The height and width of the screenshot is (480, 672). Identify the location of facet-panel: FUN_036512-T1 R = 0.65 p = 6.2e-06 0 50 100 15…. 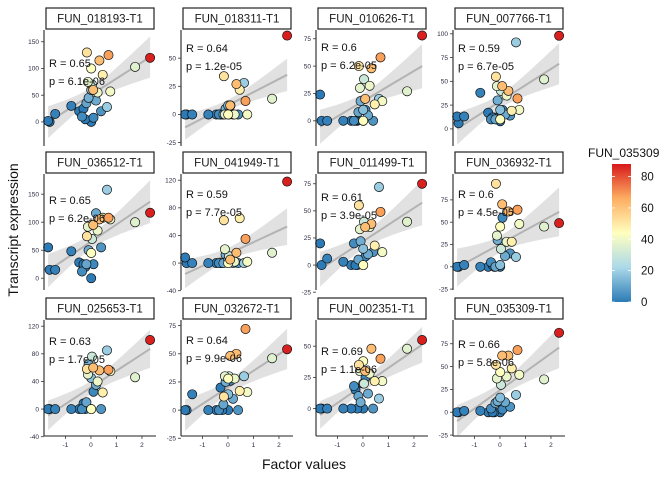
(92, 220).